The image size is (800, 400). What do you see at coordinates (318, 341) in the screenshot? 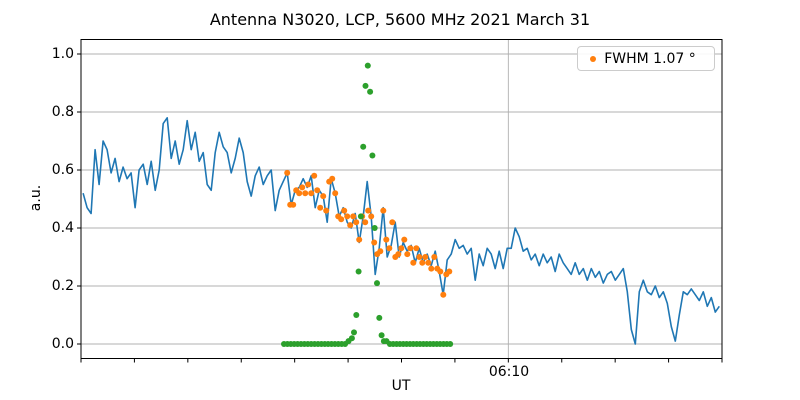
I see `beam-baseline-left-series` at bounding box center [318, 341].